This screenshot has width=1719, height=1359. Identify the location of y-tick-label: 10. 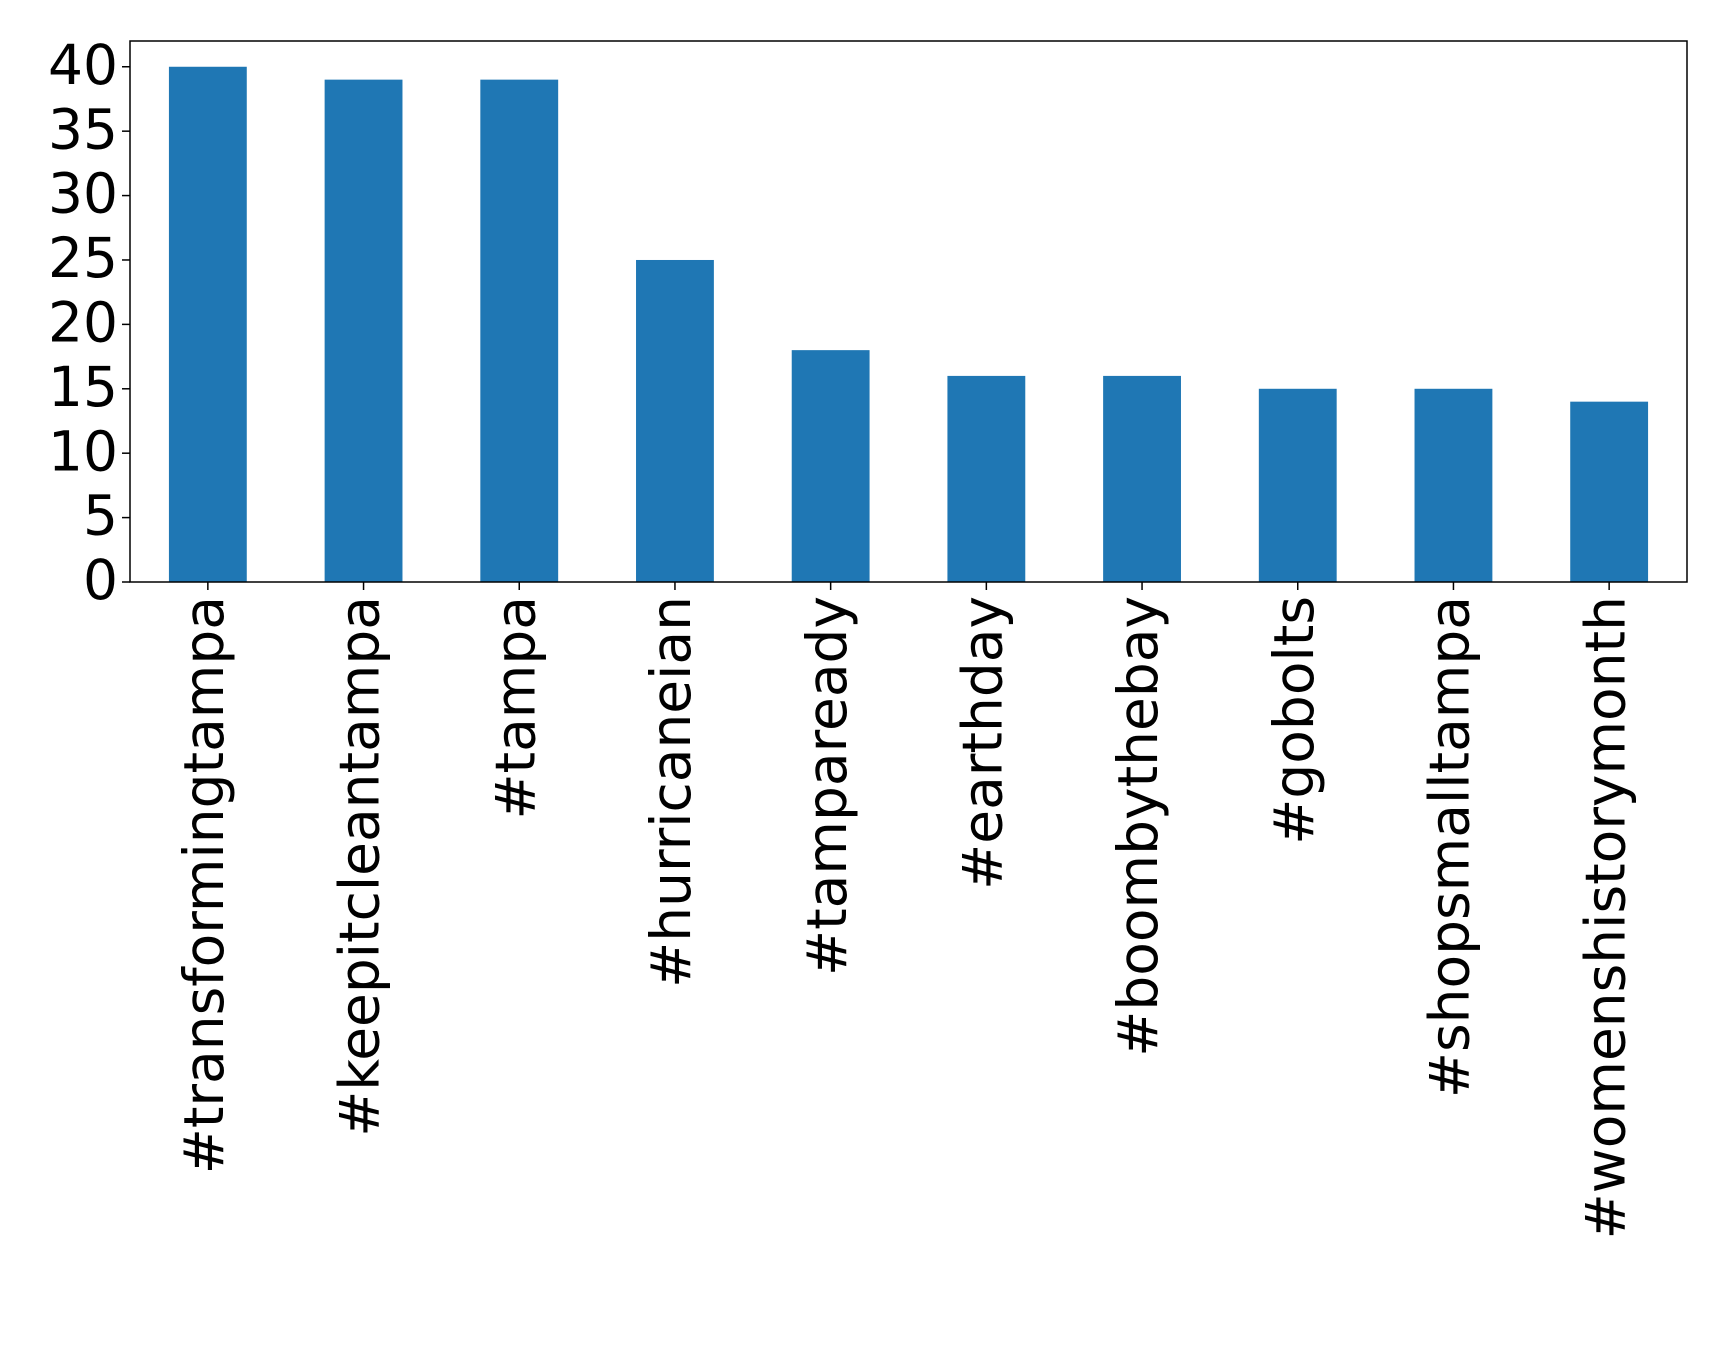
(83, 451).